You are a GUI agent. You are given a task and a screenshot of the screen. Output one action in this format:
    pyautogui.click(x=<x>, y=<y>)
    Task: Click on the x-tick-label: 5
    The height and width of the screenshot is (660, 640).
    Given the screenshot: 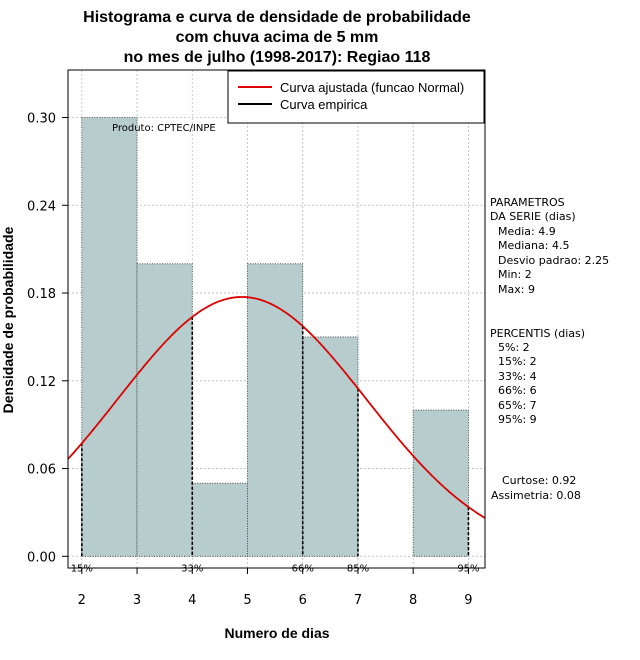 What is the action you would take?
    pyautogui.click(x=247, y=600)
    